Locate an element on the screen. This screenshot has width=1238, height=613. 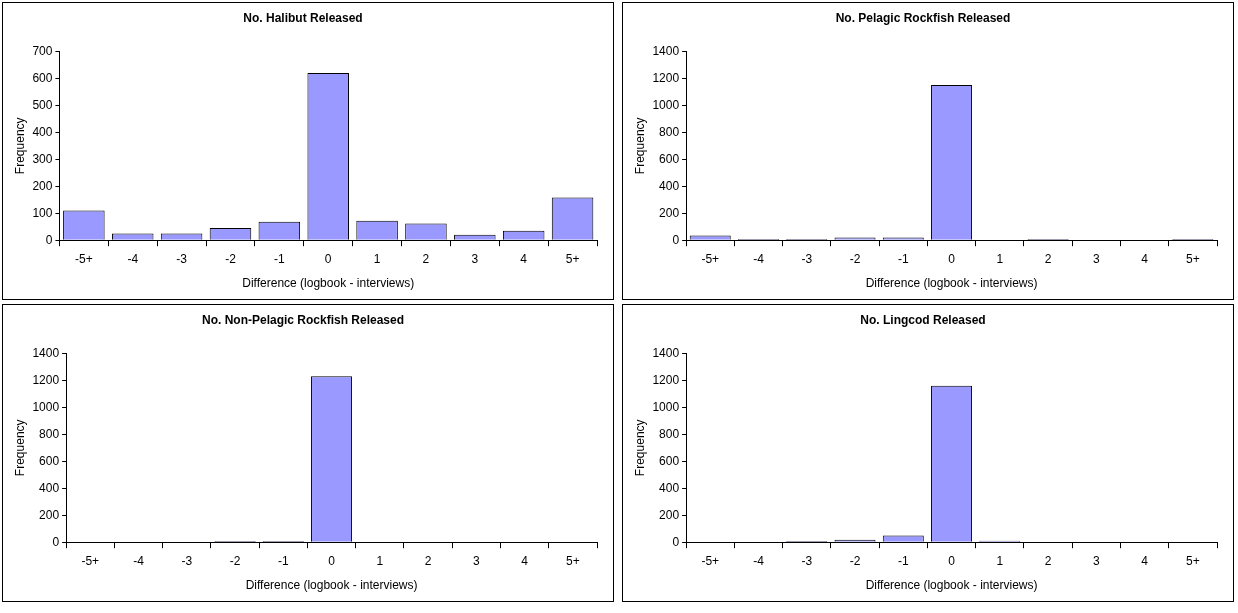
y-tick-label: 300 is located at coordinates (42, 158).